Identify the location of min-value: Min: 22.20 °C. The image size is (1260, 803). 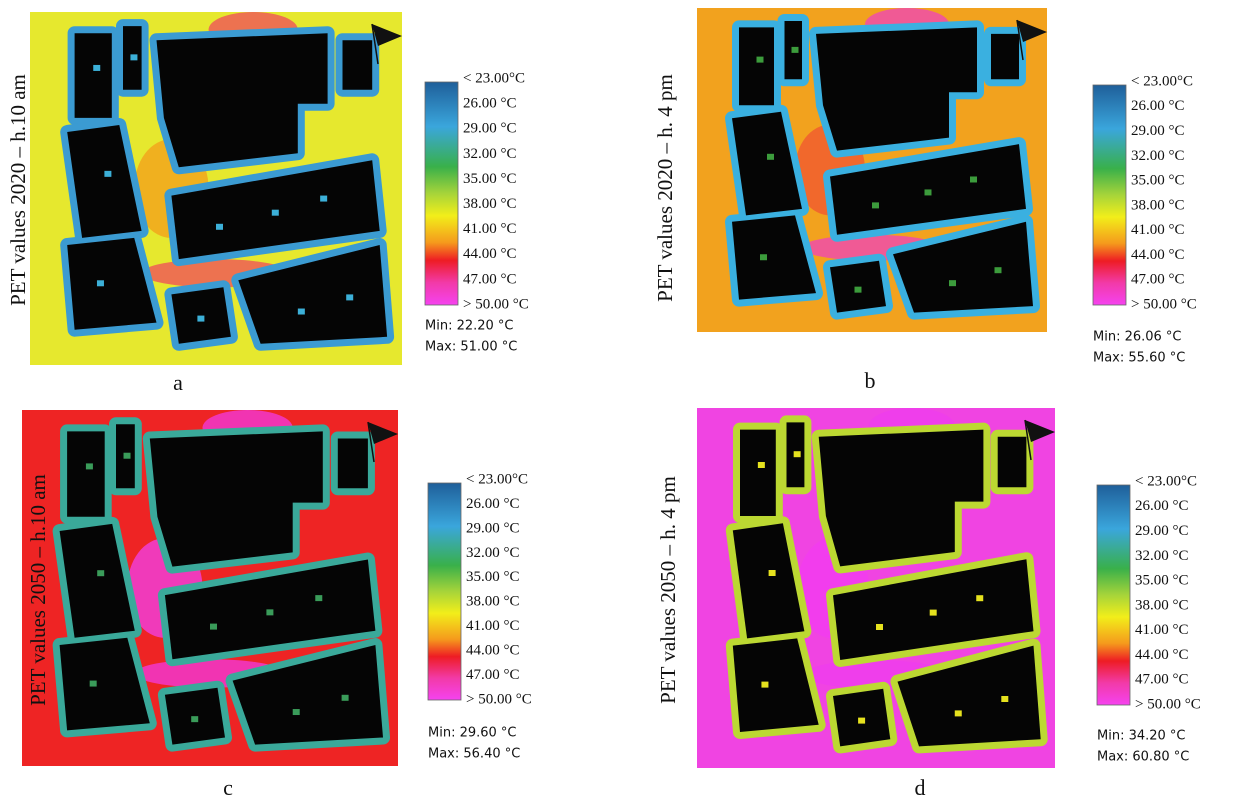
(469, 326).